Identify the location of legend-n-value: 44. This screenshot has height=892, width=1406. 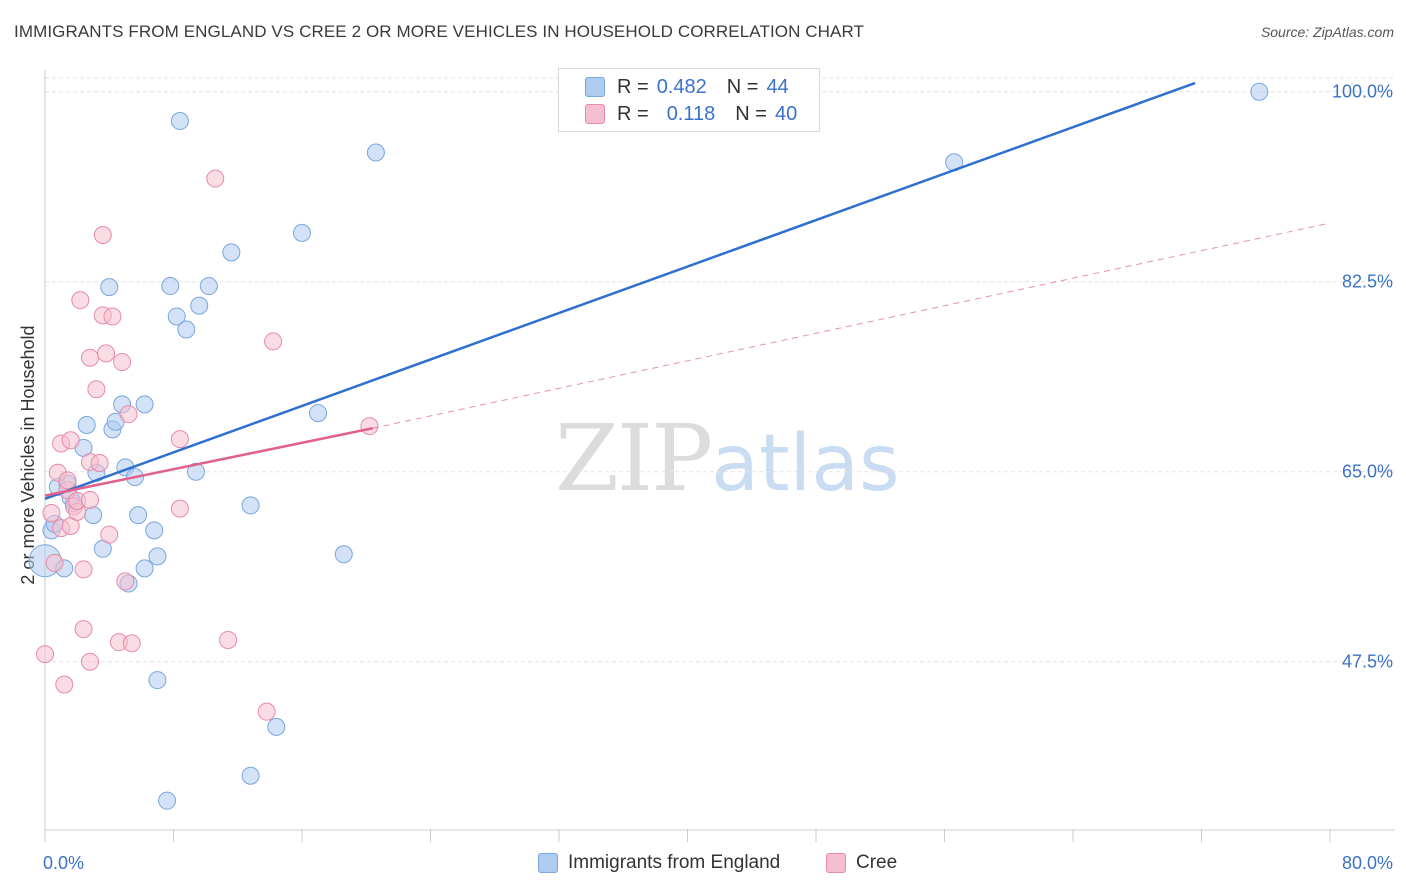
(777, 86).